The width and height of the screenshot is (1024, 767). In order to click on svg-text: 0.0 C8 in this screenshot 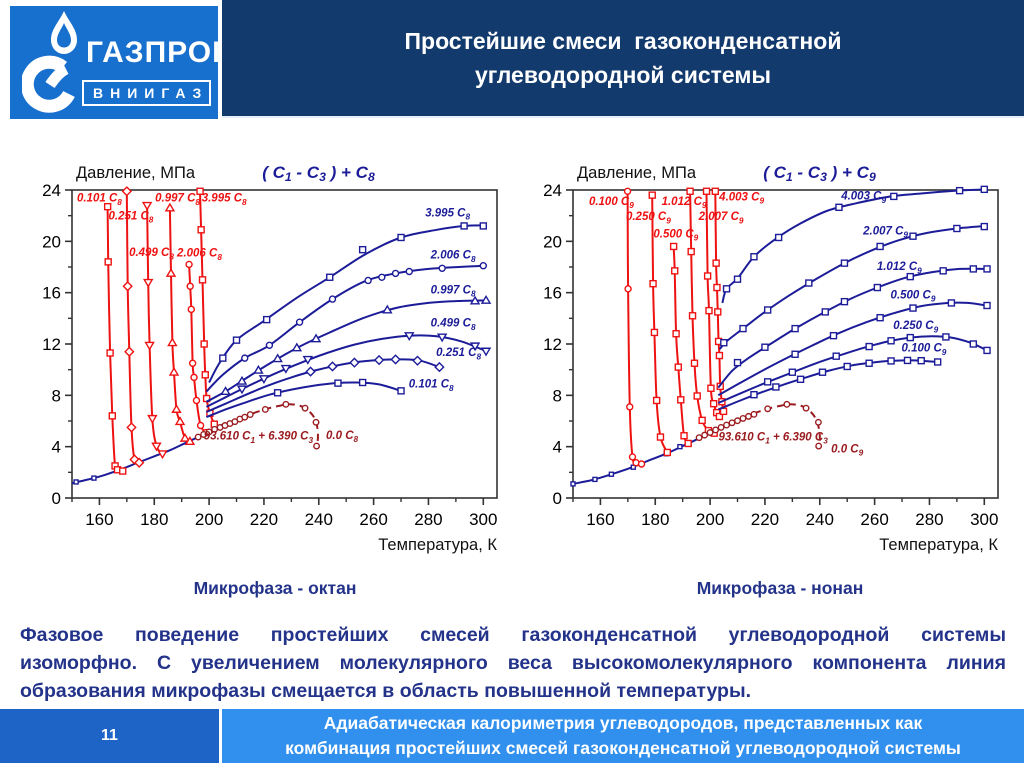, I will do `click(342, 437)`.